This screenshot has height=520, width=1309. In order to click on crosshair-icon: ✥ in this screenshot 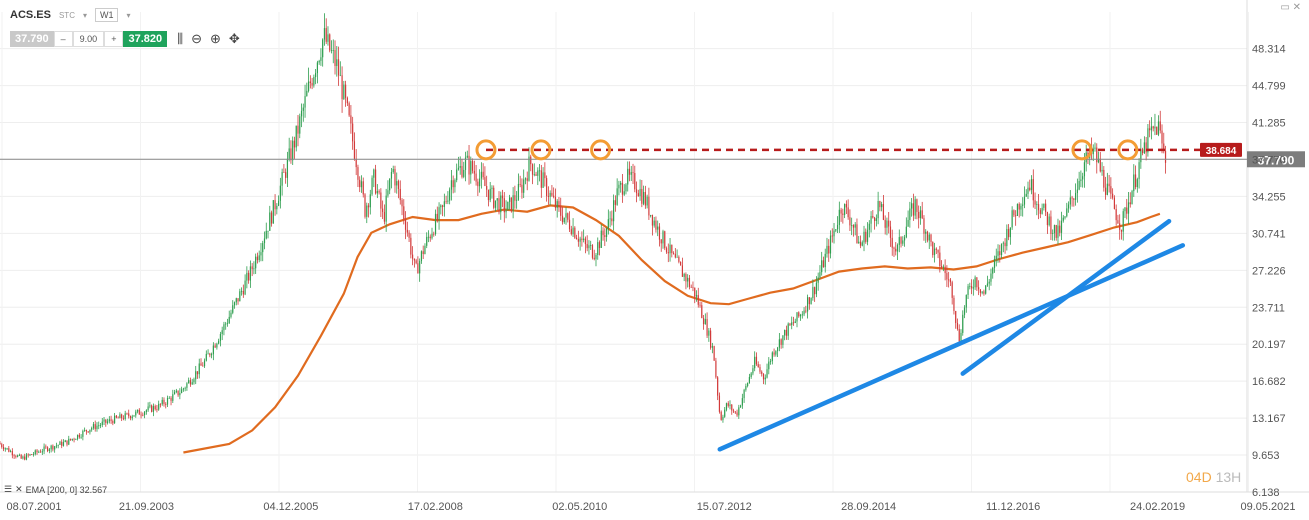, I will do `click(234, 38)`.